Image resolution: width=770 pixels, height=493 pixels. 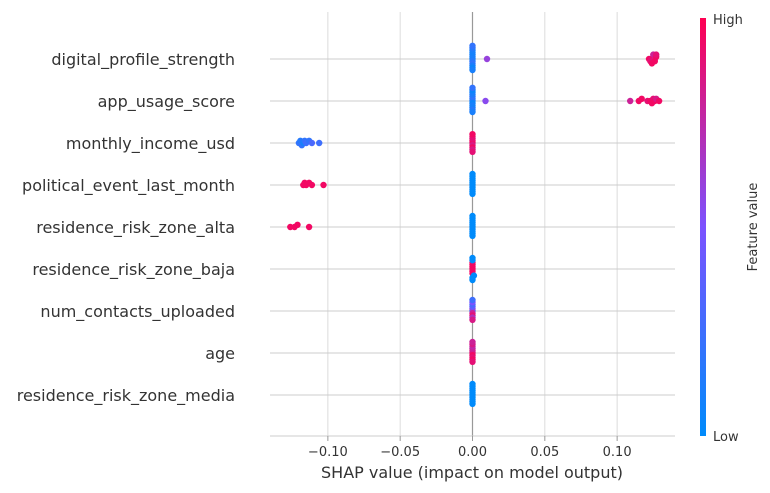 I want to click on feature-label-6: num_contacts_uploaded, so click(x=137, y=312).